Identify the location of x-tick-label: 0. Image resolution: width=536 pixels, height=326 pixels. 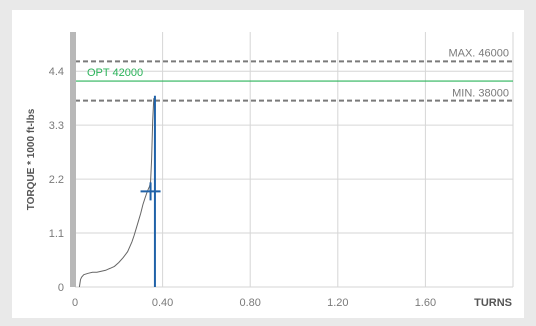
(75, 303).